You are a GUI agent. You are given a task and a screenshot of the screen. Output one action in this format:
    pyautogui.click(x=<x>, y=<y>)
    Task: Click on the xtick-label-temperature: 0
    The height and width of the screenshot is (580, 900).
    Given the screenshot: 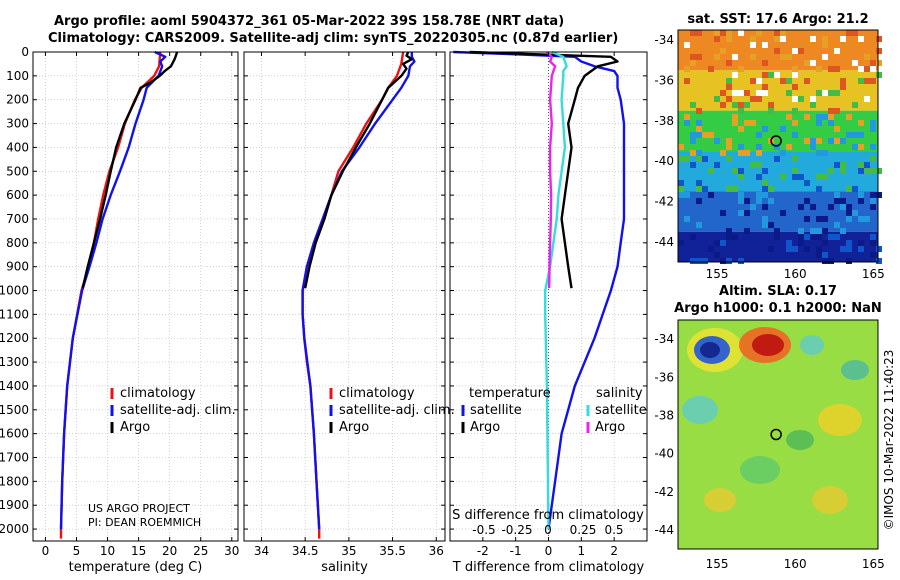 What is the action you would take?
    pyautogui.click(x=46, y=551)
    